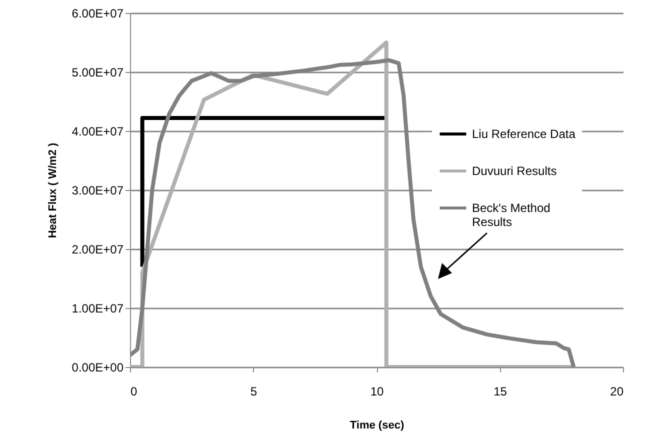  What do you see at coordinates (98, 249) in the screenshot?
I see `y-tick-label: 2.00E+07` at bounding box center [98, 249].